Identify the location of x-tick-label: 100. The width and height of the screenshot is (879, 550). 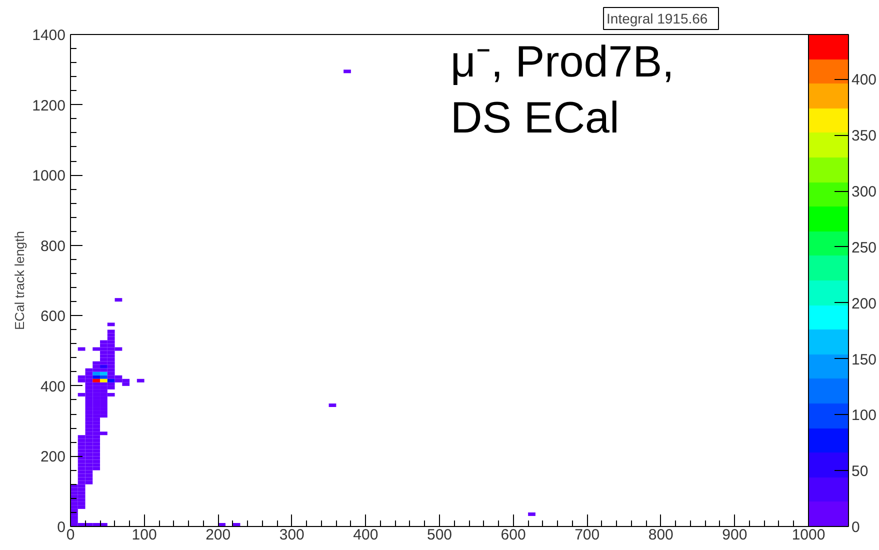
(144, 535).